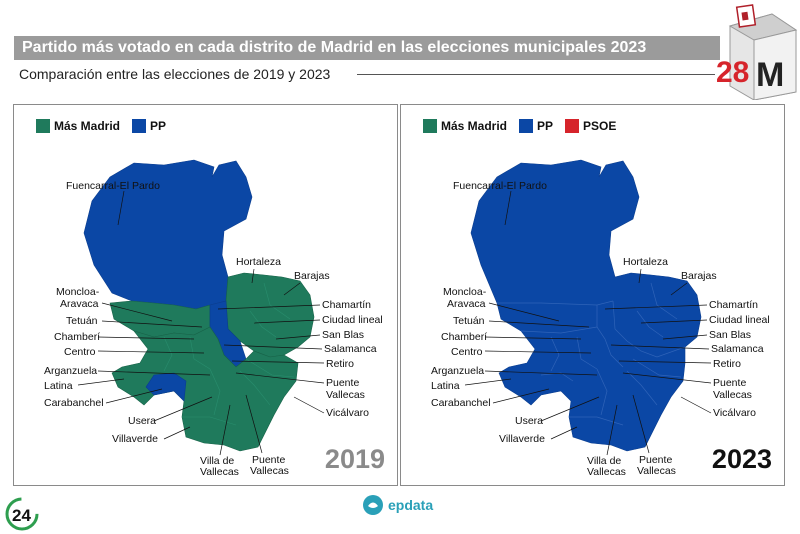 The image size is (800, 534). I want to click on title-bar, so click(367, 48).